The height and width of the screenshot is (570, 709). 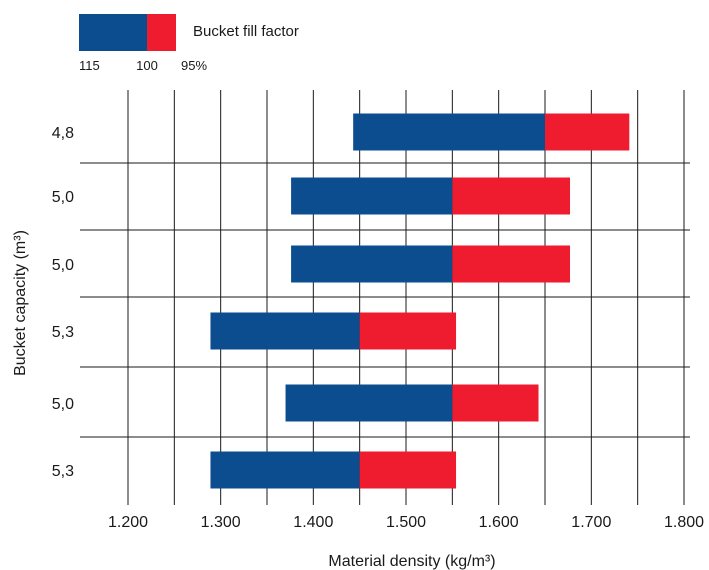 What do you see at coordinates (684, 522) in the screenshot?
I see `x-tick-label: 1.800` at bounding box center [684, 522].